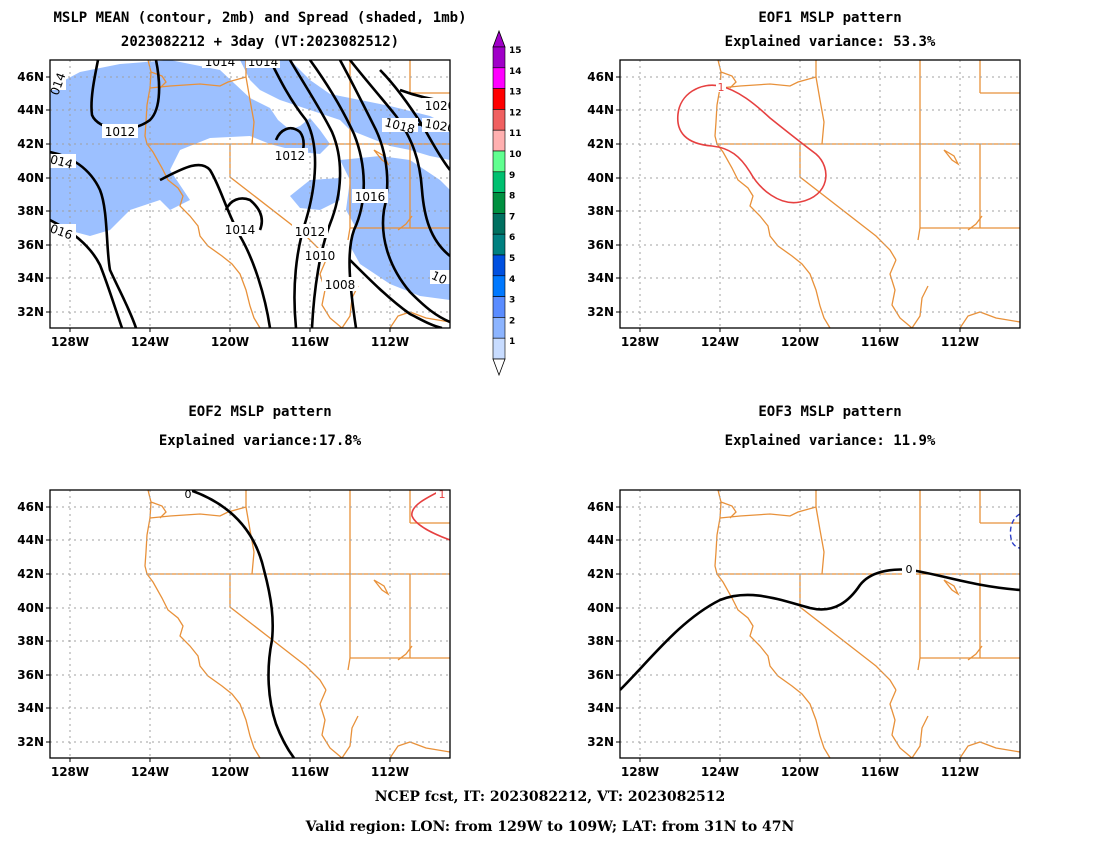  What do you see at coordinates (515, 134) in the screenshot?
I see `colorbar-label: 11` at bounding box center [515, 134].